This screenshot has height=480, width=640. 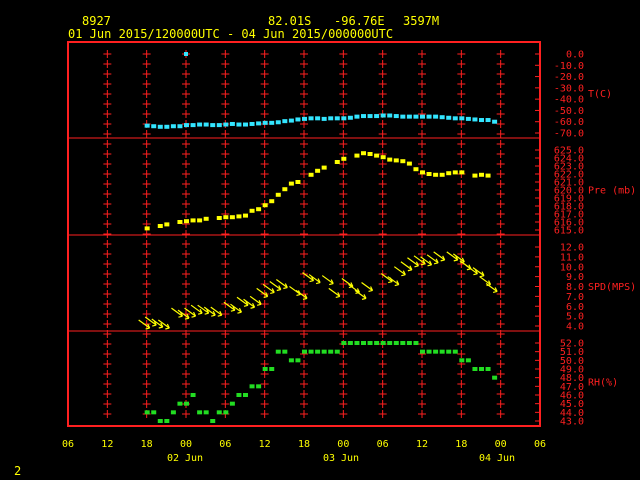 I want to click on y-tick-label: -70.0, so click(x=569, y=134).